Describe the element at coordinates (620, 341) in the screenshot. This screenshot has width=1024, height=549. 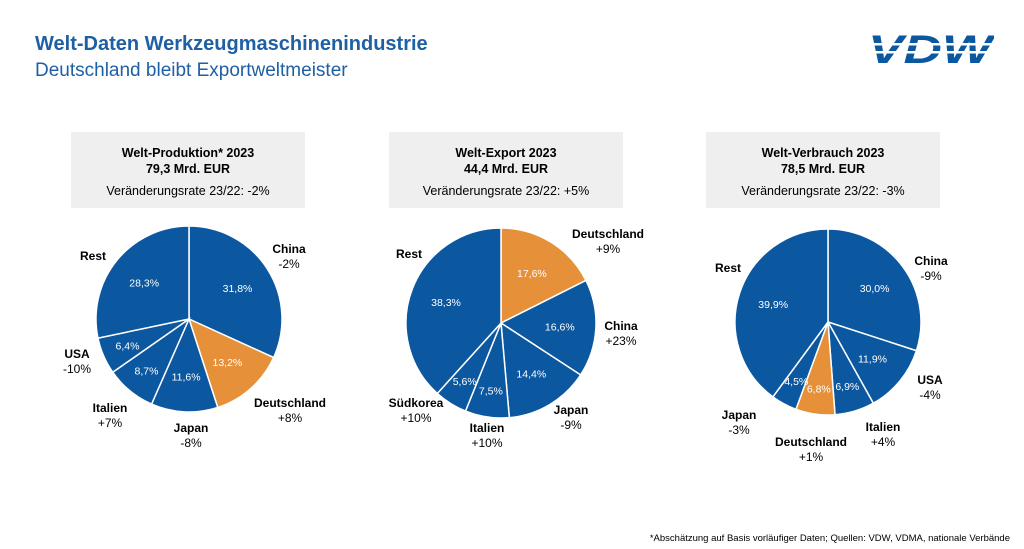
I see `export-change-label-china: +23%` at that location.